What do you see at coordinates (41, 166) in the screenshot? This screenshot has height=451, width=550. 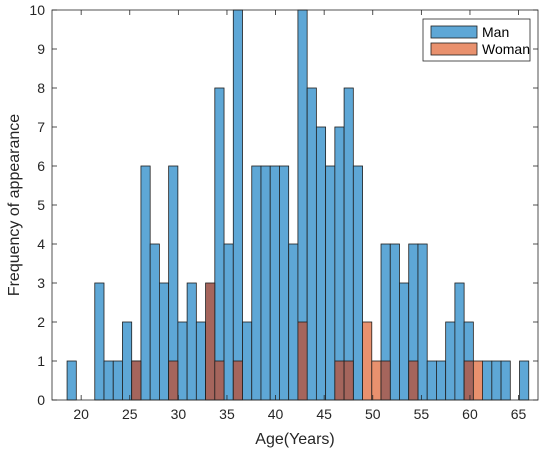 I see `y-tick-label: 6` at bounding box center [41, 166].